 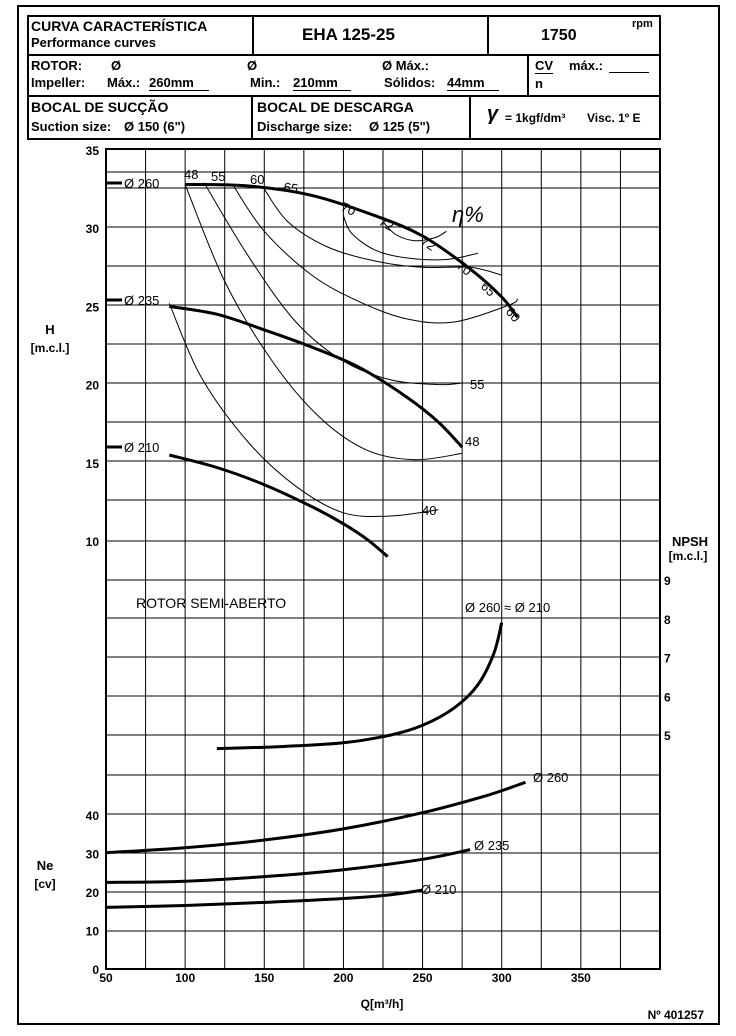 What do you see at coordinates (559, 35) in the screenshot?
I see `speed-value: 1750` at bounding box center [559, 35].